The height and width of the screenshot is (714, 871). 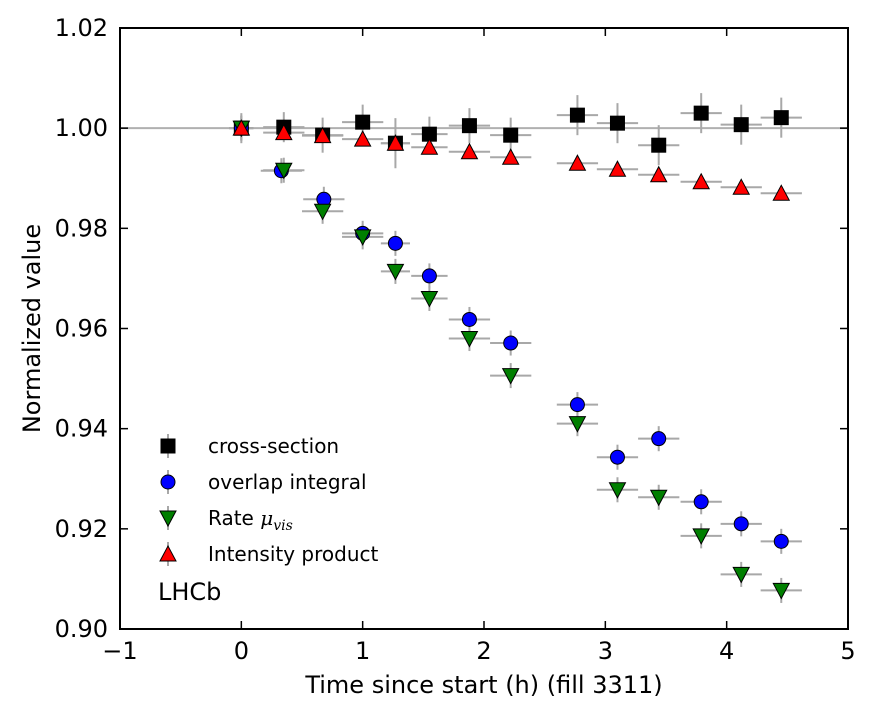 I want to click on x-tick-label: 5, so click(x=847, y=651).